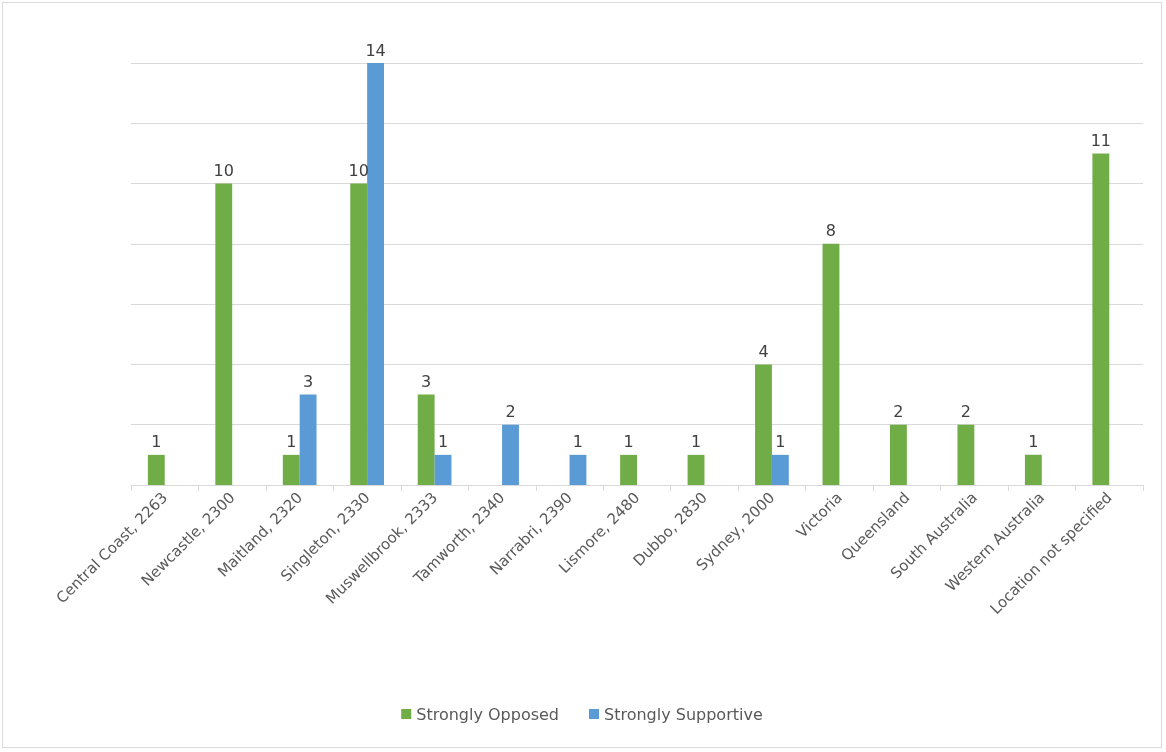 The image size is (1166, 752). I want to click on data-label: 14, so click(375, 50).